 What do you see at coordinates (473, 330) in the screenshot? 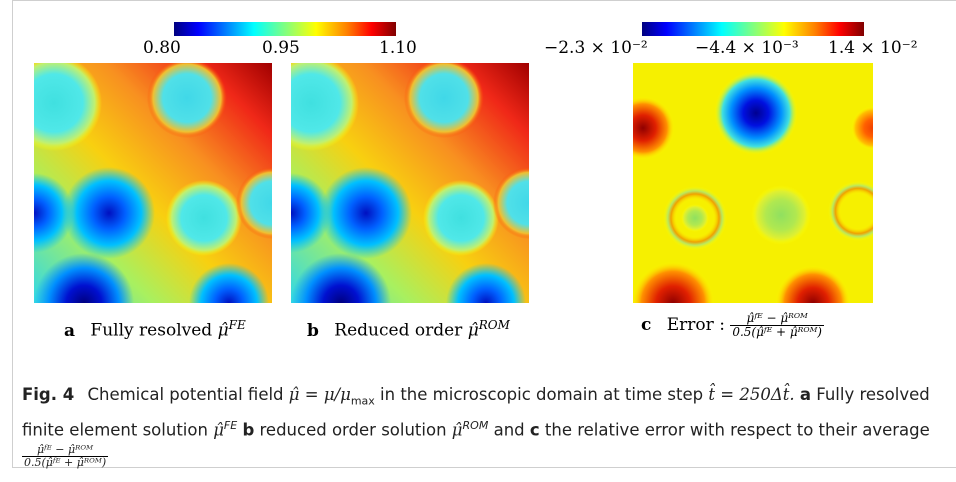
I see `subcaption-b-symbol: μ̂` at bounding box center [473, 330].